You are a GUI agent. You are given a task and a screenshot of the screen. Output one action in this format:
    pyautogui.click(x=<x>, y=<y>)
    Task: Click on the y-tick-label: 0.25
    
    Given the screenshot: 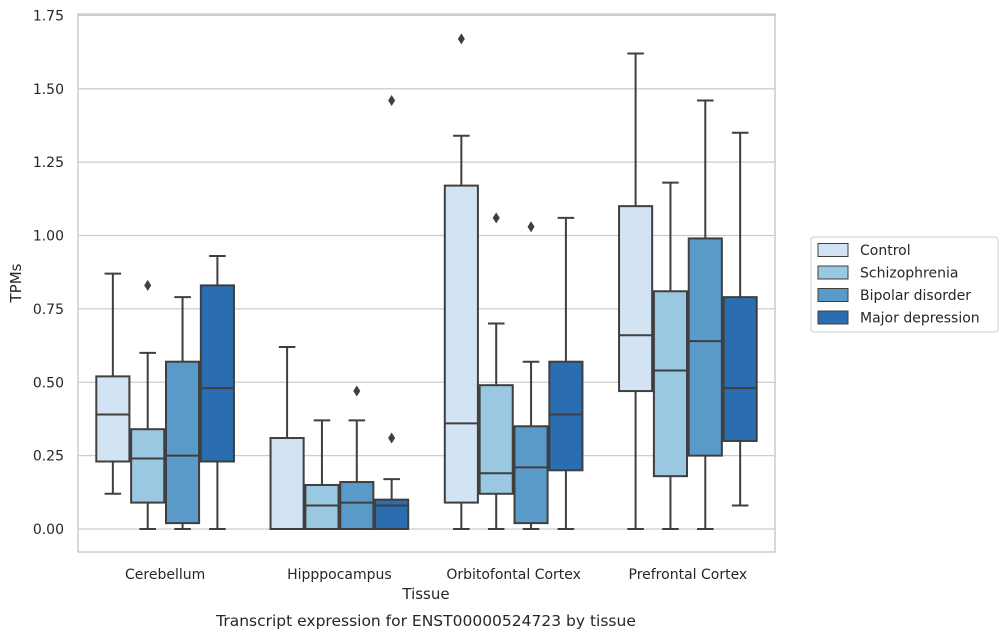 What is the action you would take?
    pyautogui.click(x=48, y=457)
    